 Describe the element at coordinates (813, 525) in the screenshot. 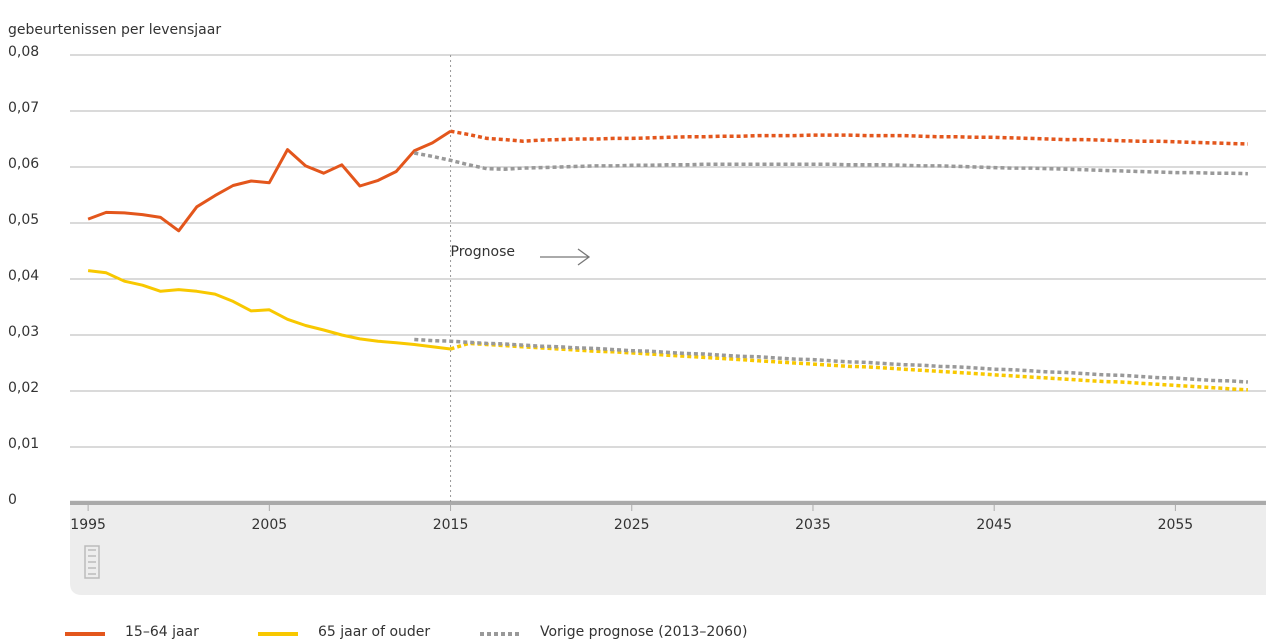

I see `x-tick-label: 2035` at that location.